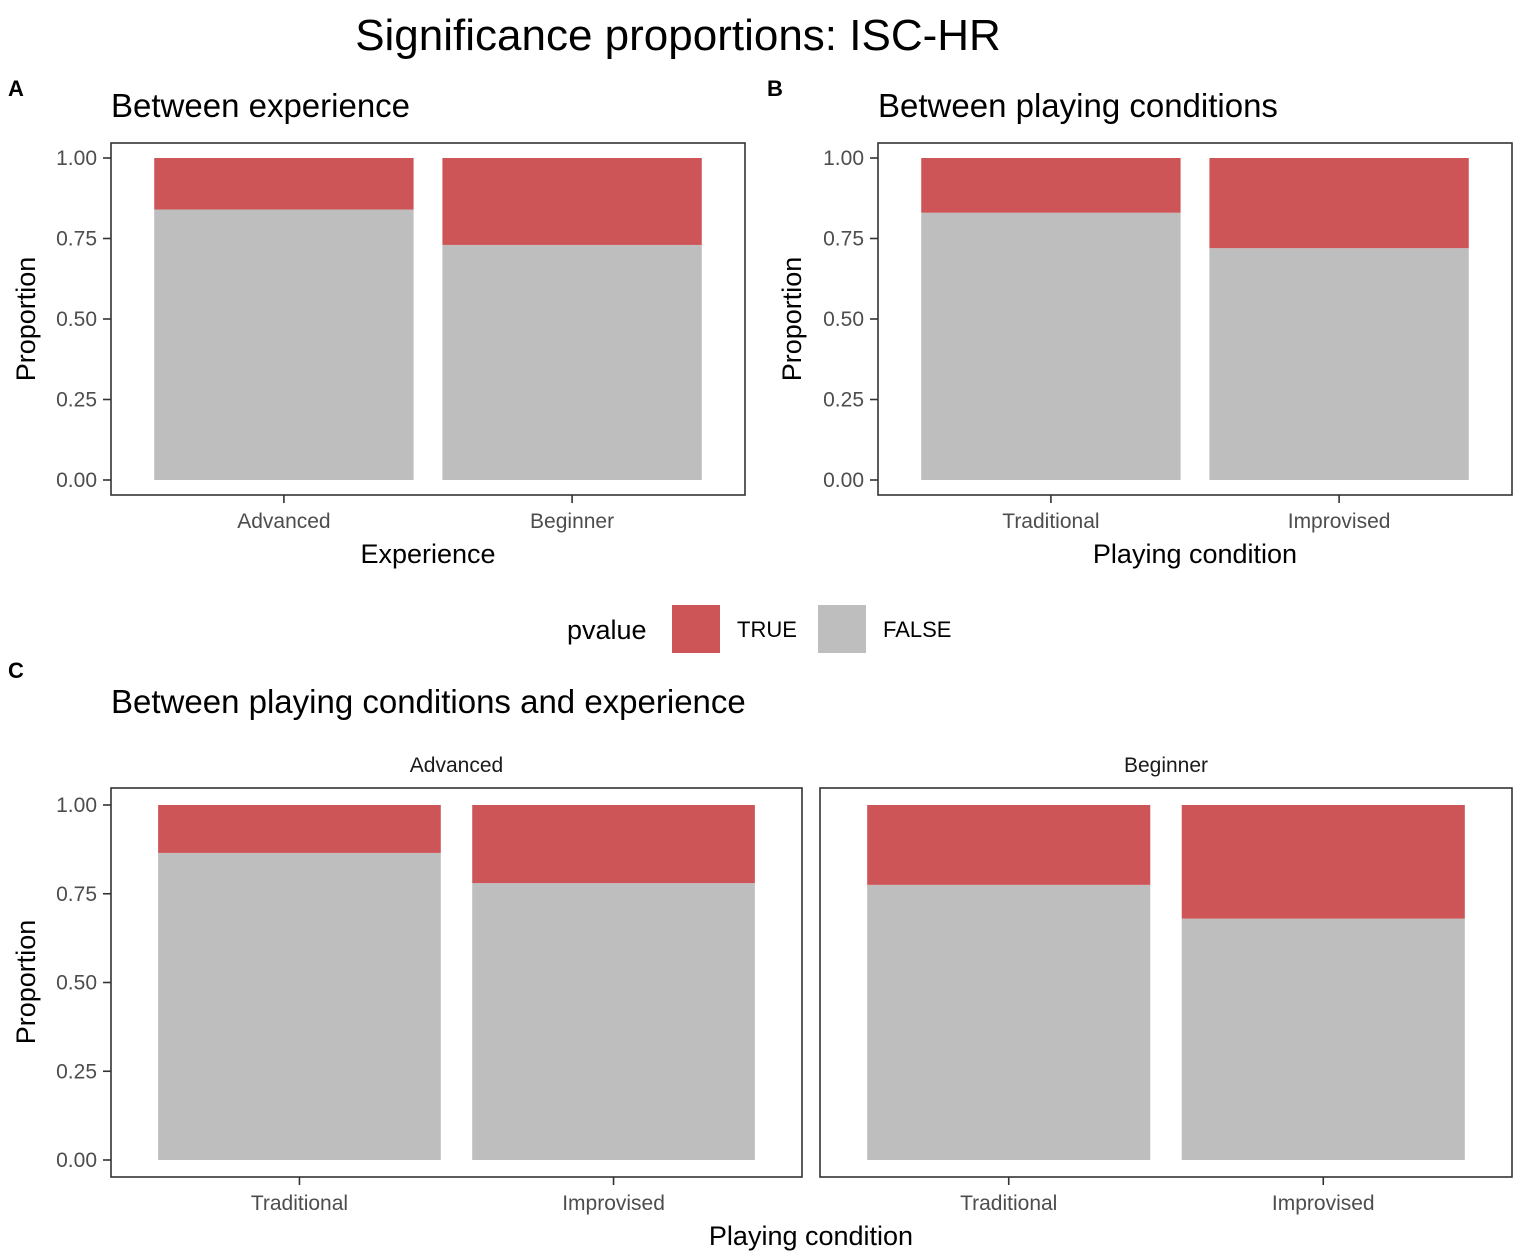  I want to click on panel-a-facet-1: Advanced Beginner 0.00 0.25 0.50 0.75 1.00, so click(401, 337).